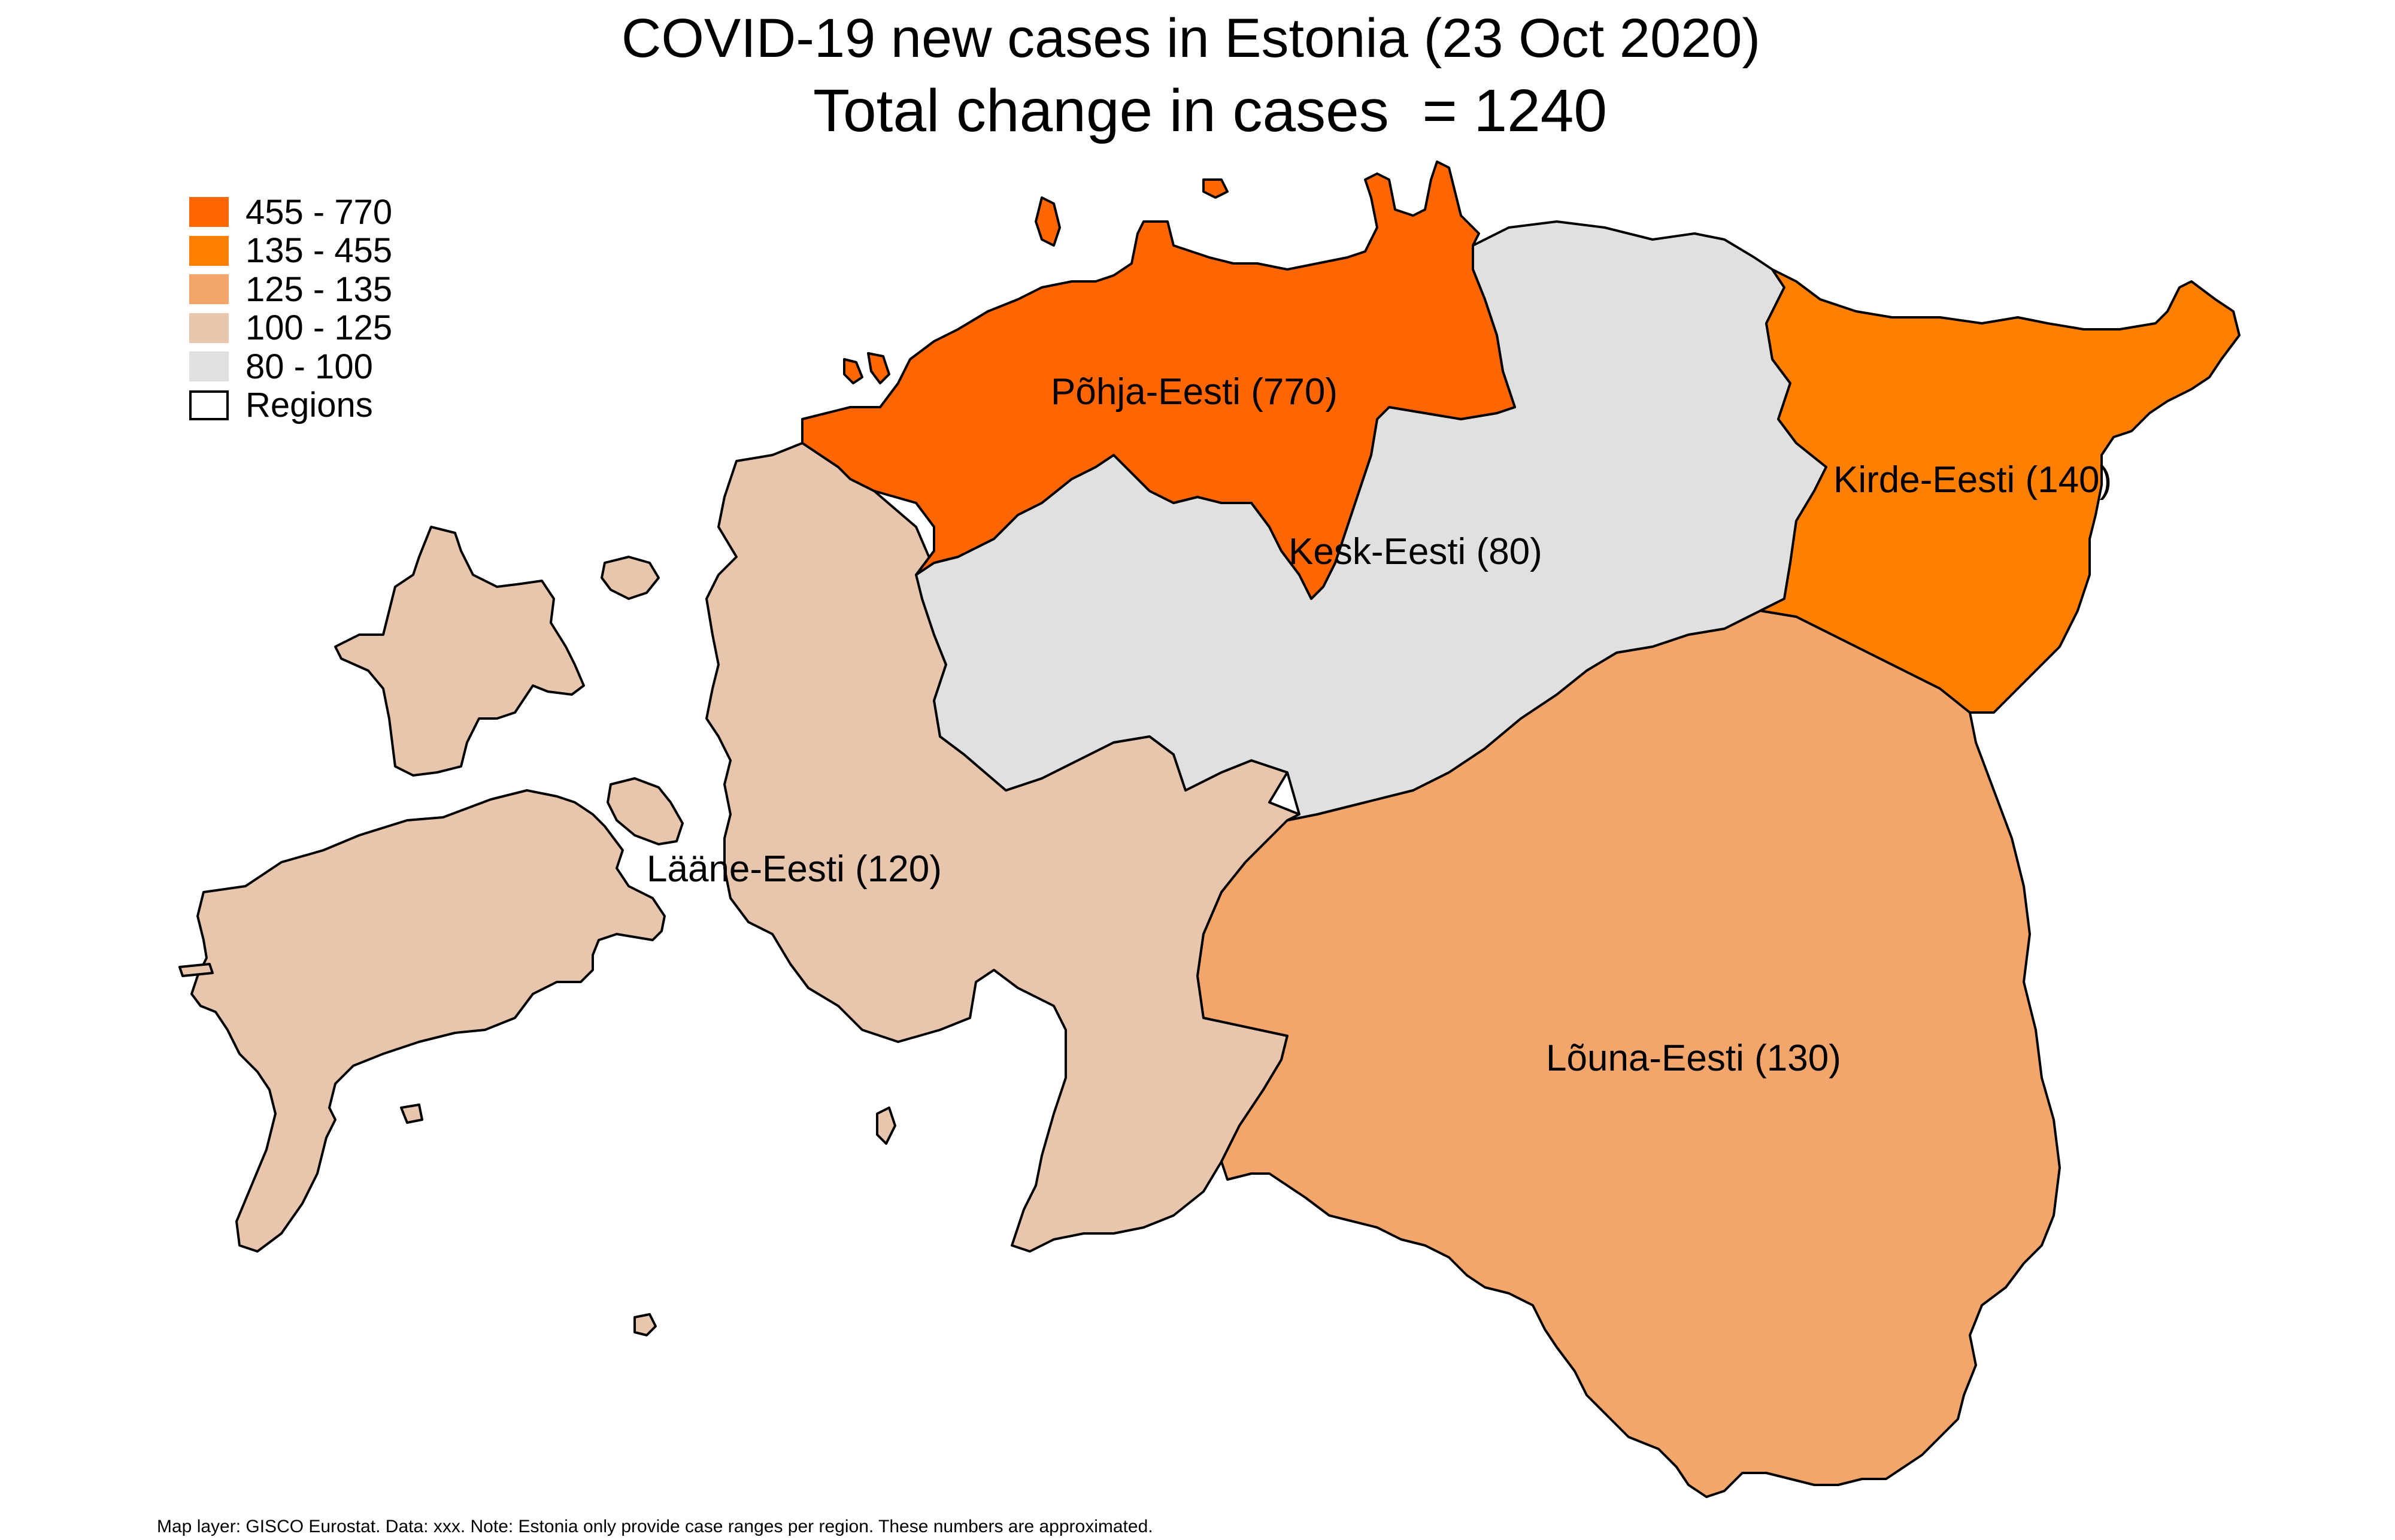 The image size is (2395, 1540). Describe the element at coordinates (428, 1021) in the screenshot. I see `island-saaremaa` at that location.